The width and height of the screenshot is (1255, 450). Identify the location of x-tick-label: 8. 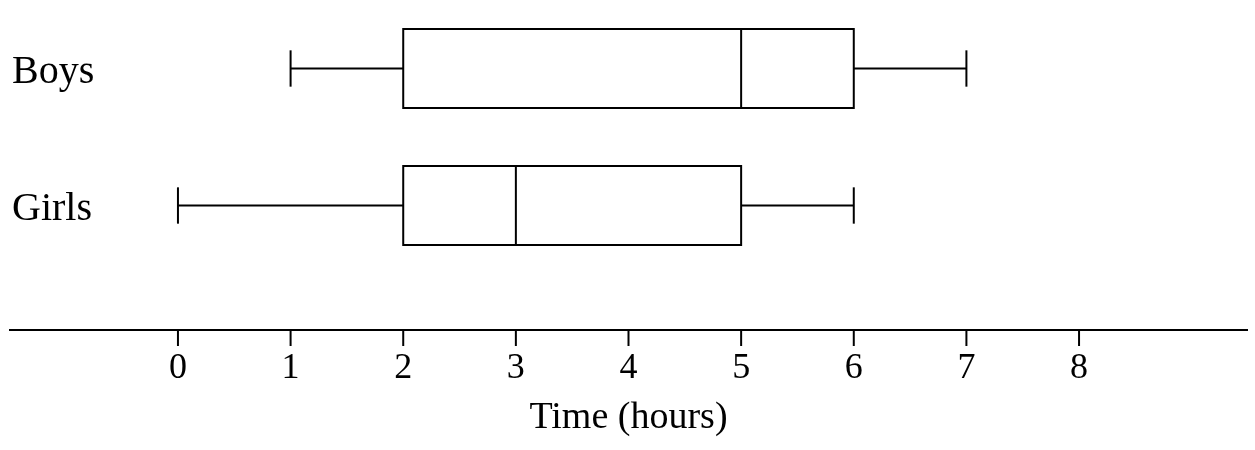
(1079, 365).